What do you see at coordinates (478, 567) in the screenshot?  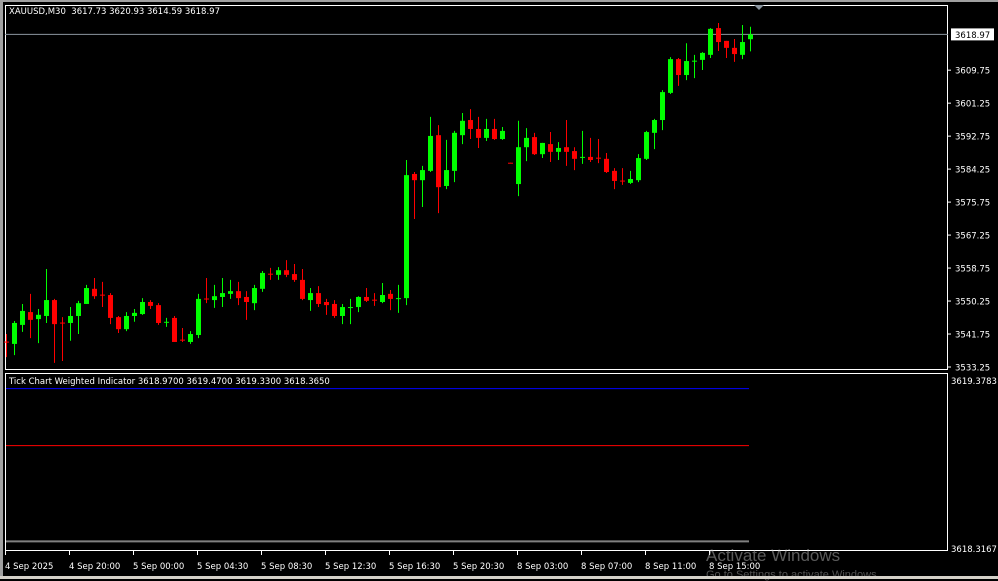 I see `time-tick-label: 5 Sep 20:30` at bounding box center [478, 567].